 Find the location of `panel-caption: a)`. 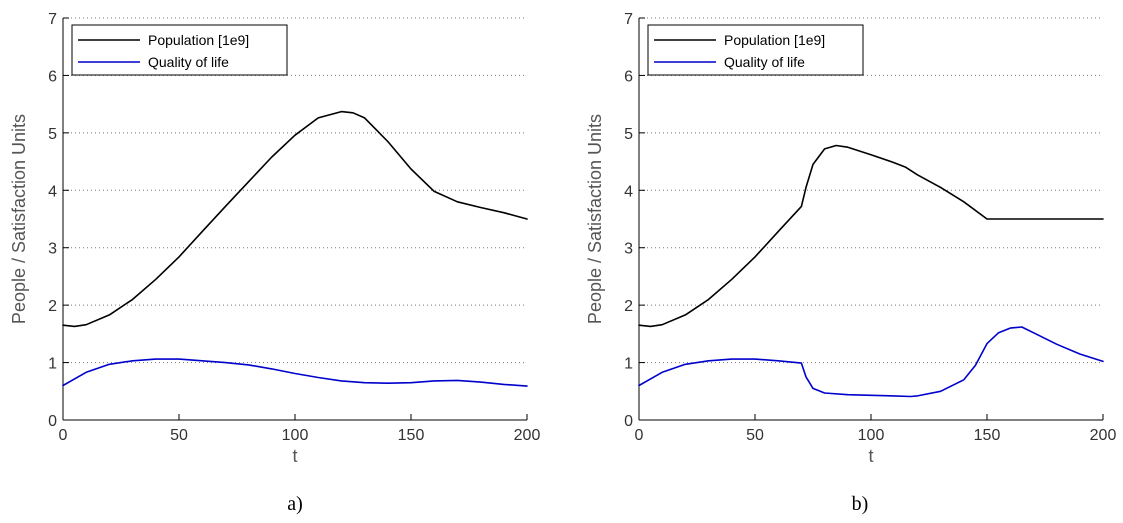

panel-caption: a) is located at coordinates (295, 504).